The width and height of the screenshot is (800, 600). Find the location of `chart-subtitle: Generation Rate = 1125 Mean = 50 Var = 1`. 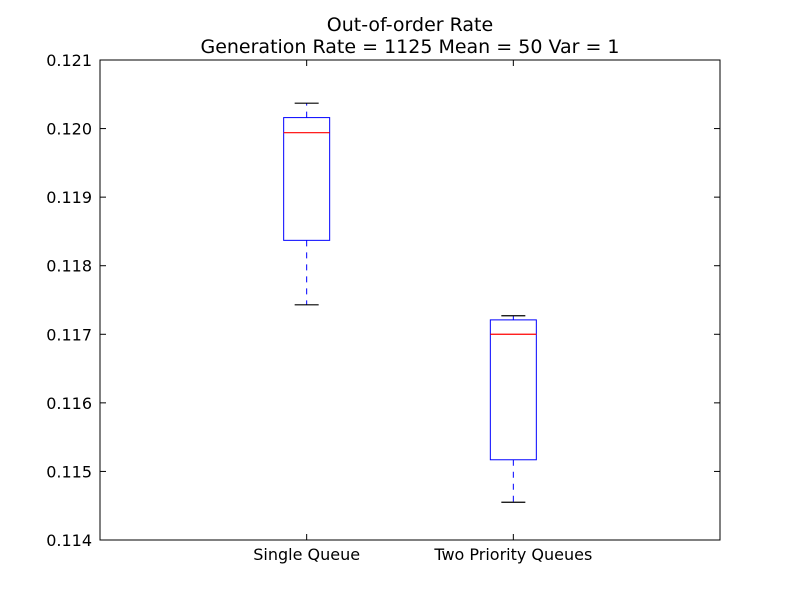

chart-subtitle: Generation Rate = 1125 Mean = 50 Var = 1 is located at coordinates (409, 47).